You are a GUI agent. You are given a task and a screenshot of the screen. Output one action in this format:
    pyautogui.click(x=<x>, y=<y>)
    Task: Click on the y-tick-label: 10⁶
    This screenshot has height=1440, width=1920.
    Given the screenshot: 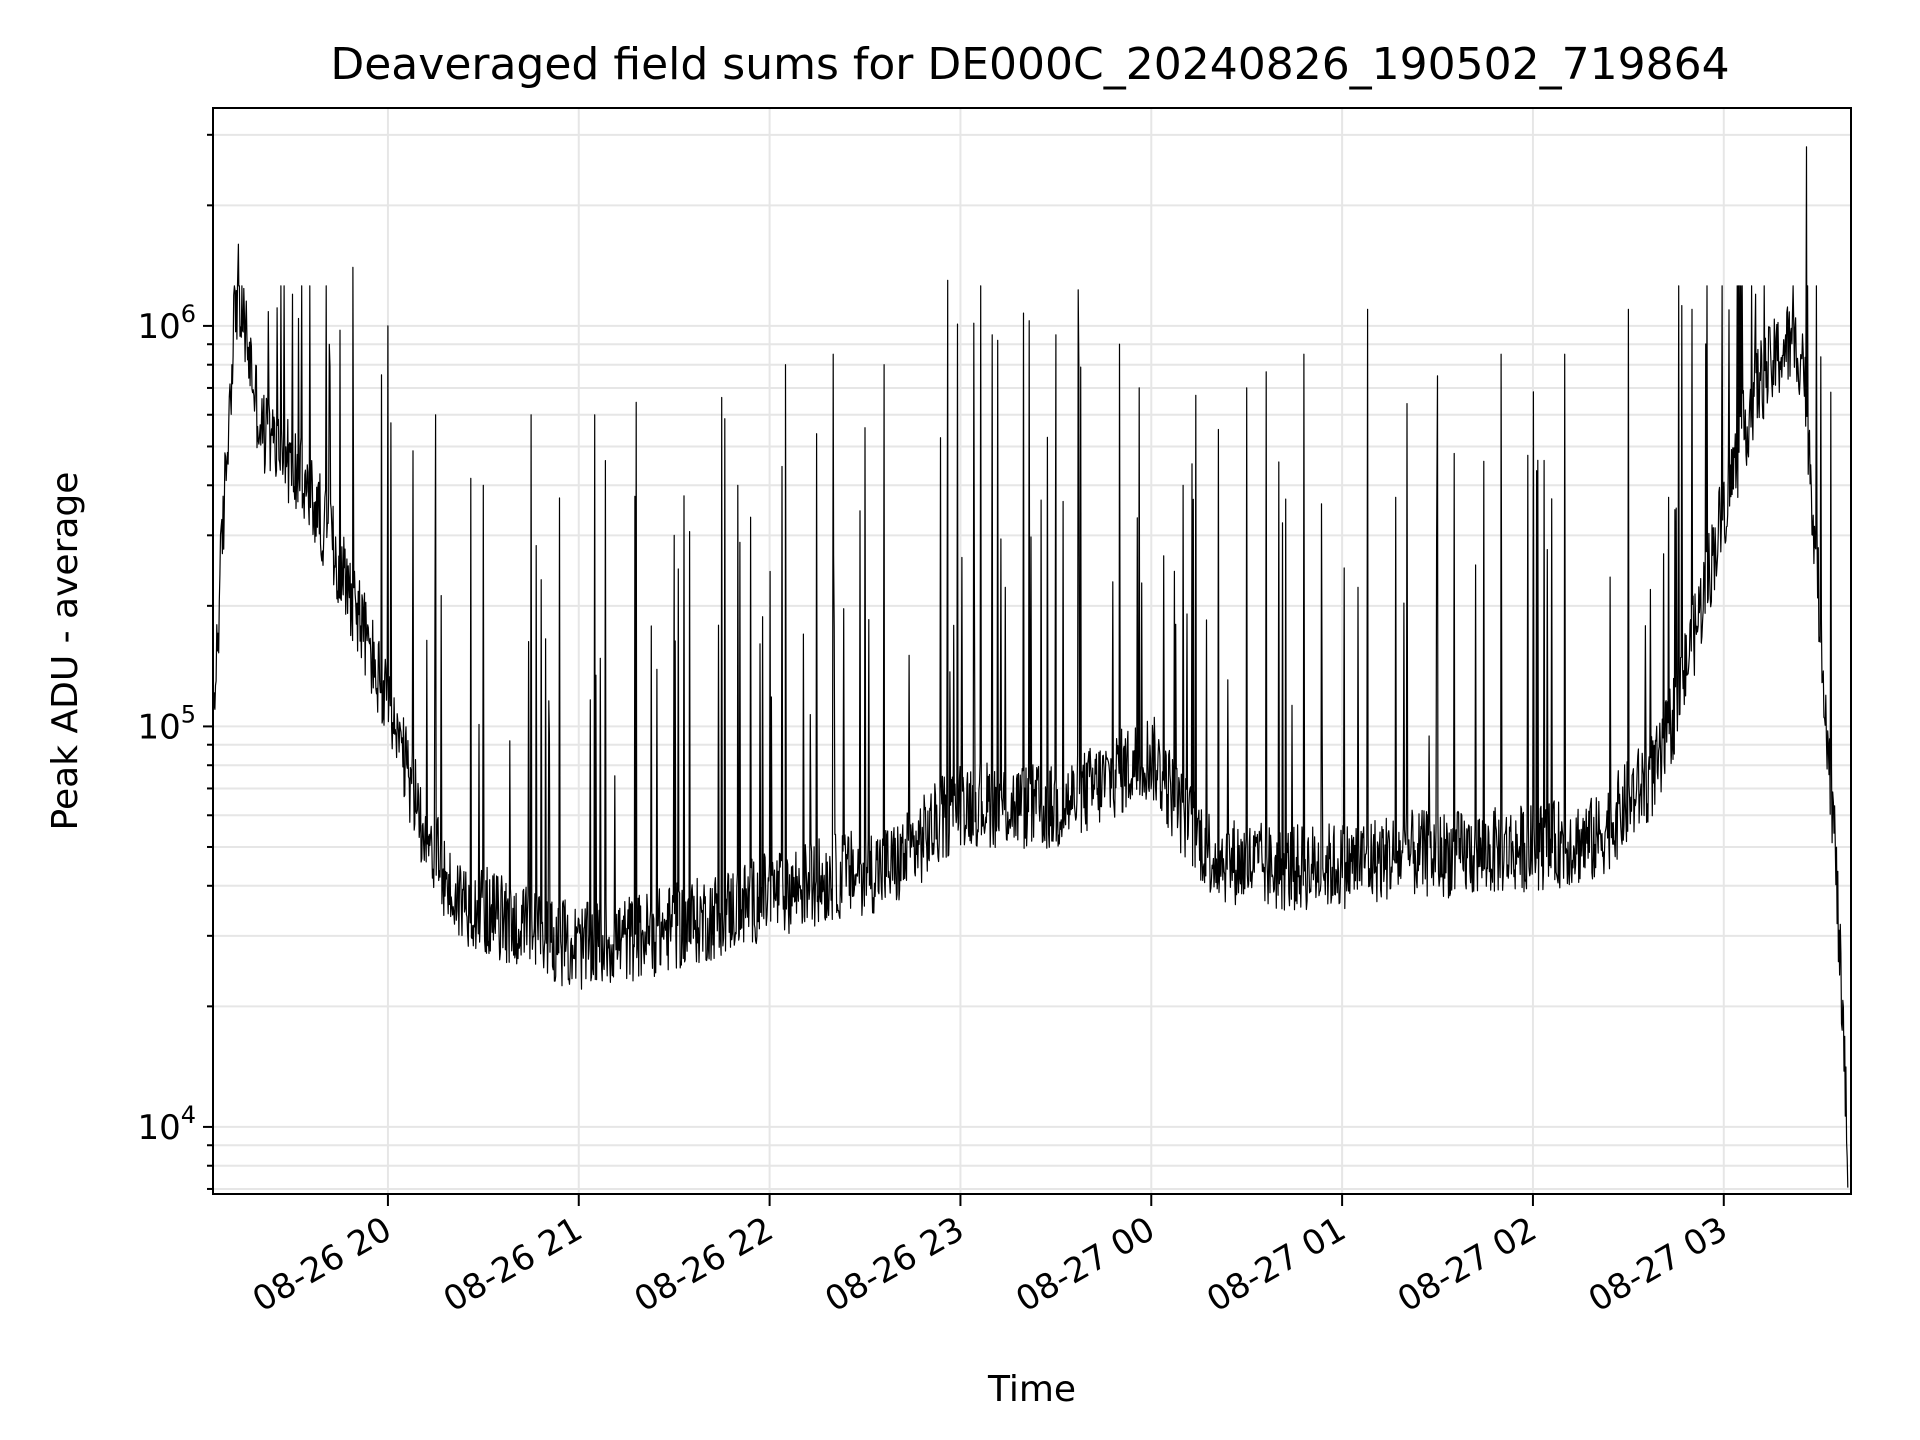 What is the action you would take?
    pyautogui.click(x=166, y=323)
    